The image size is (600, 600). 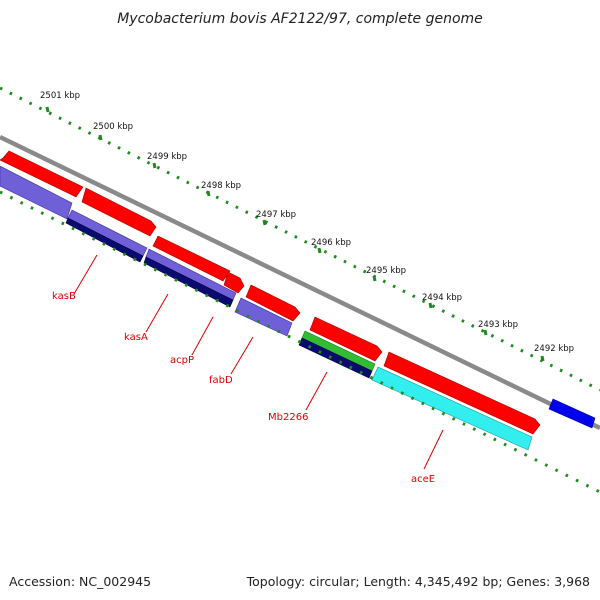 I want to click on gene-label-acpP: acpP, so click(x=182, y=360).